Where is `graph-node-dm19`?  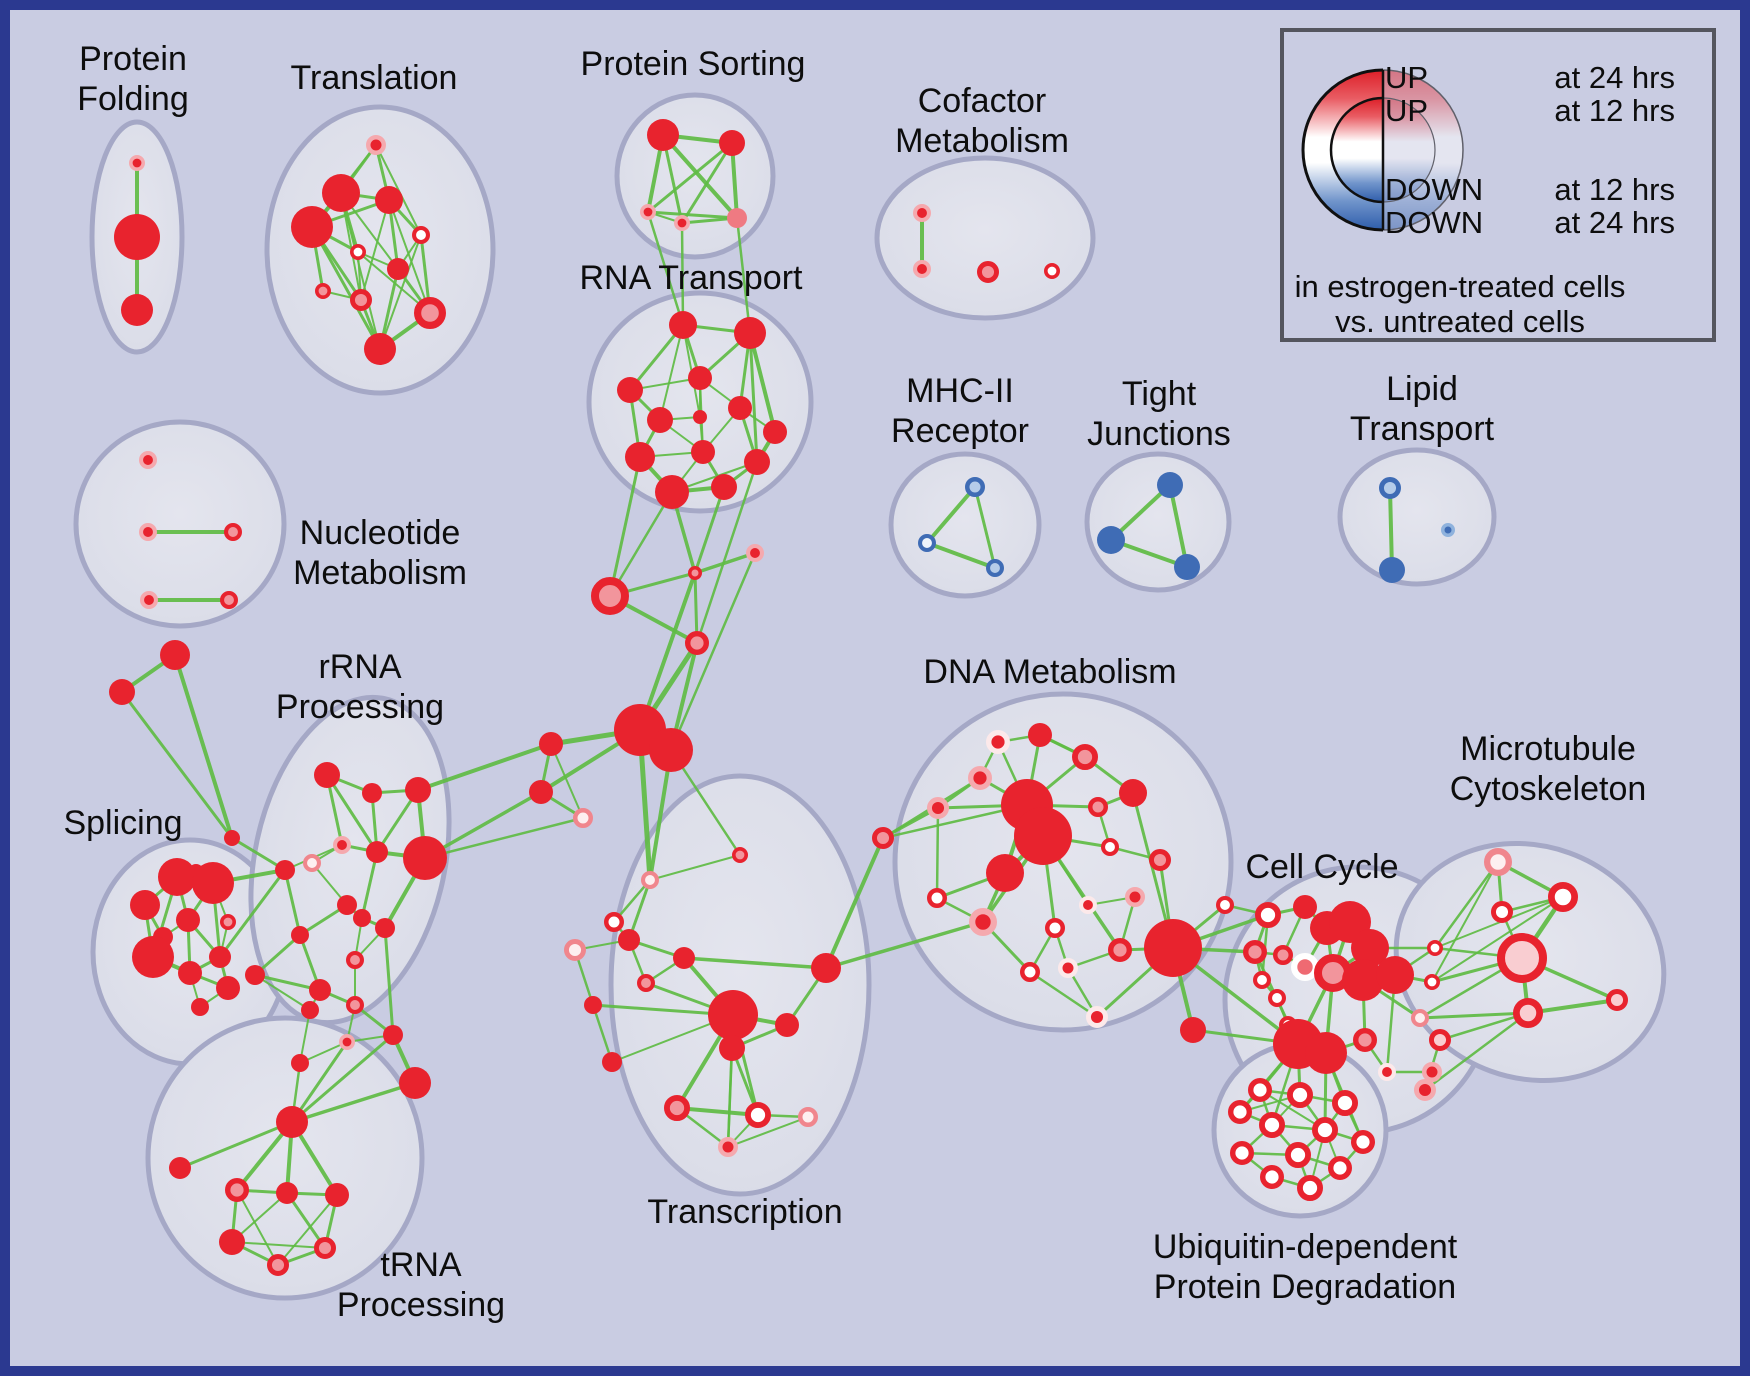
graph-node-dm19 is located at coordinates (1068, 968).